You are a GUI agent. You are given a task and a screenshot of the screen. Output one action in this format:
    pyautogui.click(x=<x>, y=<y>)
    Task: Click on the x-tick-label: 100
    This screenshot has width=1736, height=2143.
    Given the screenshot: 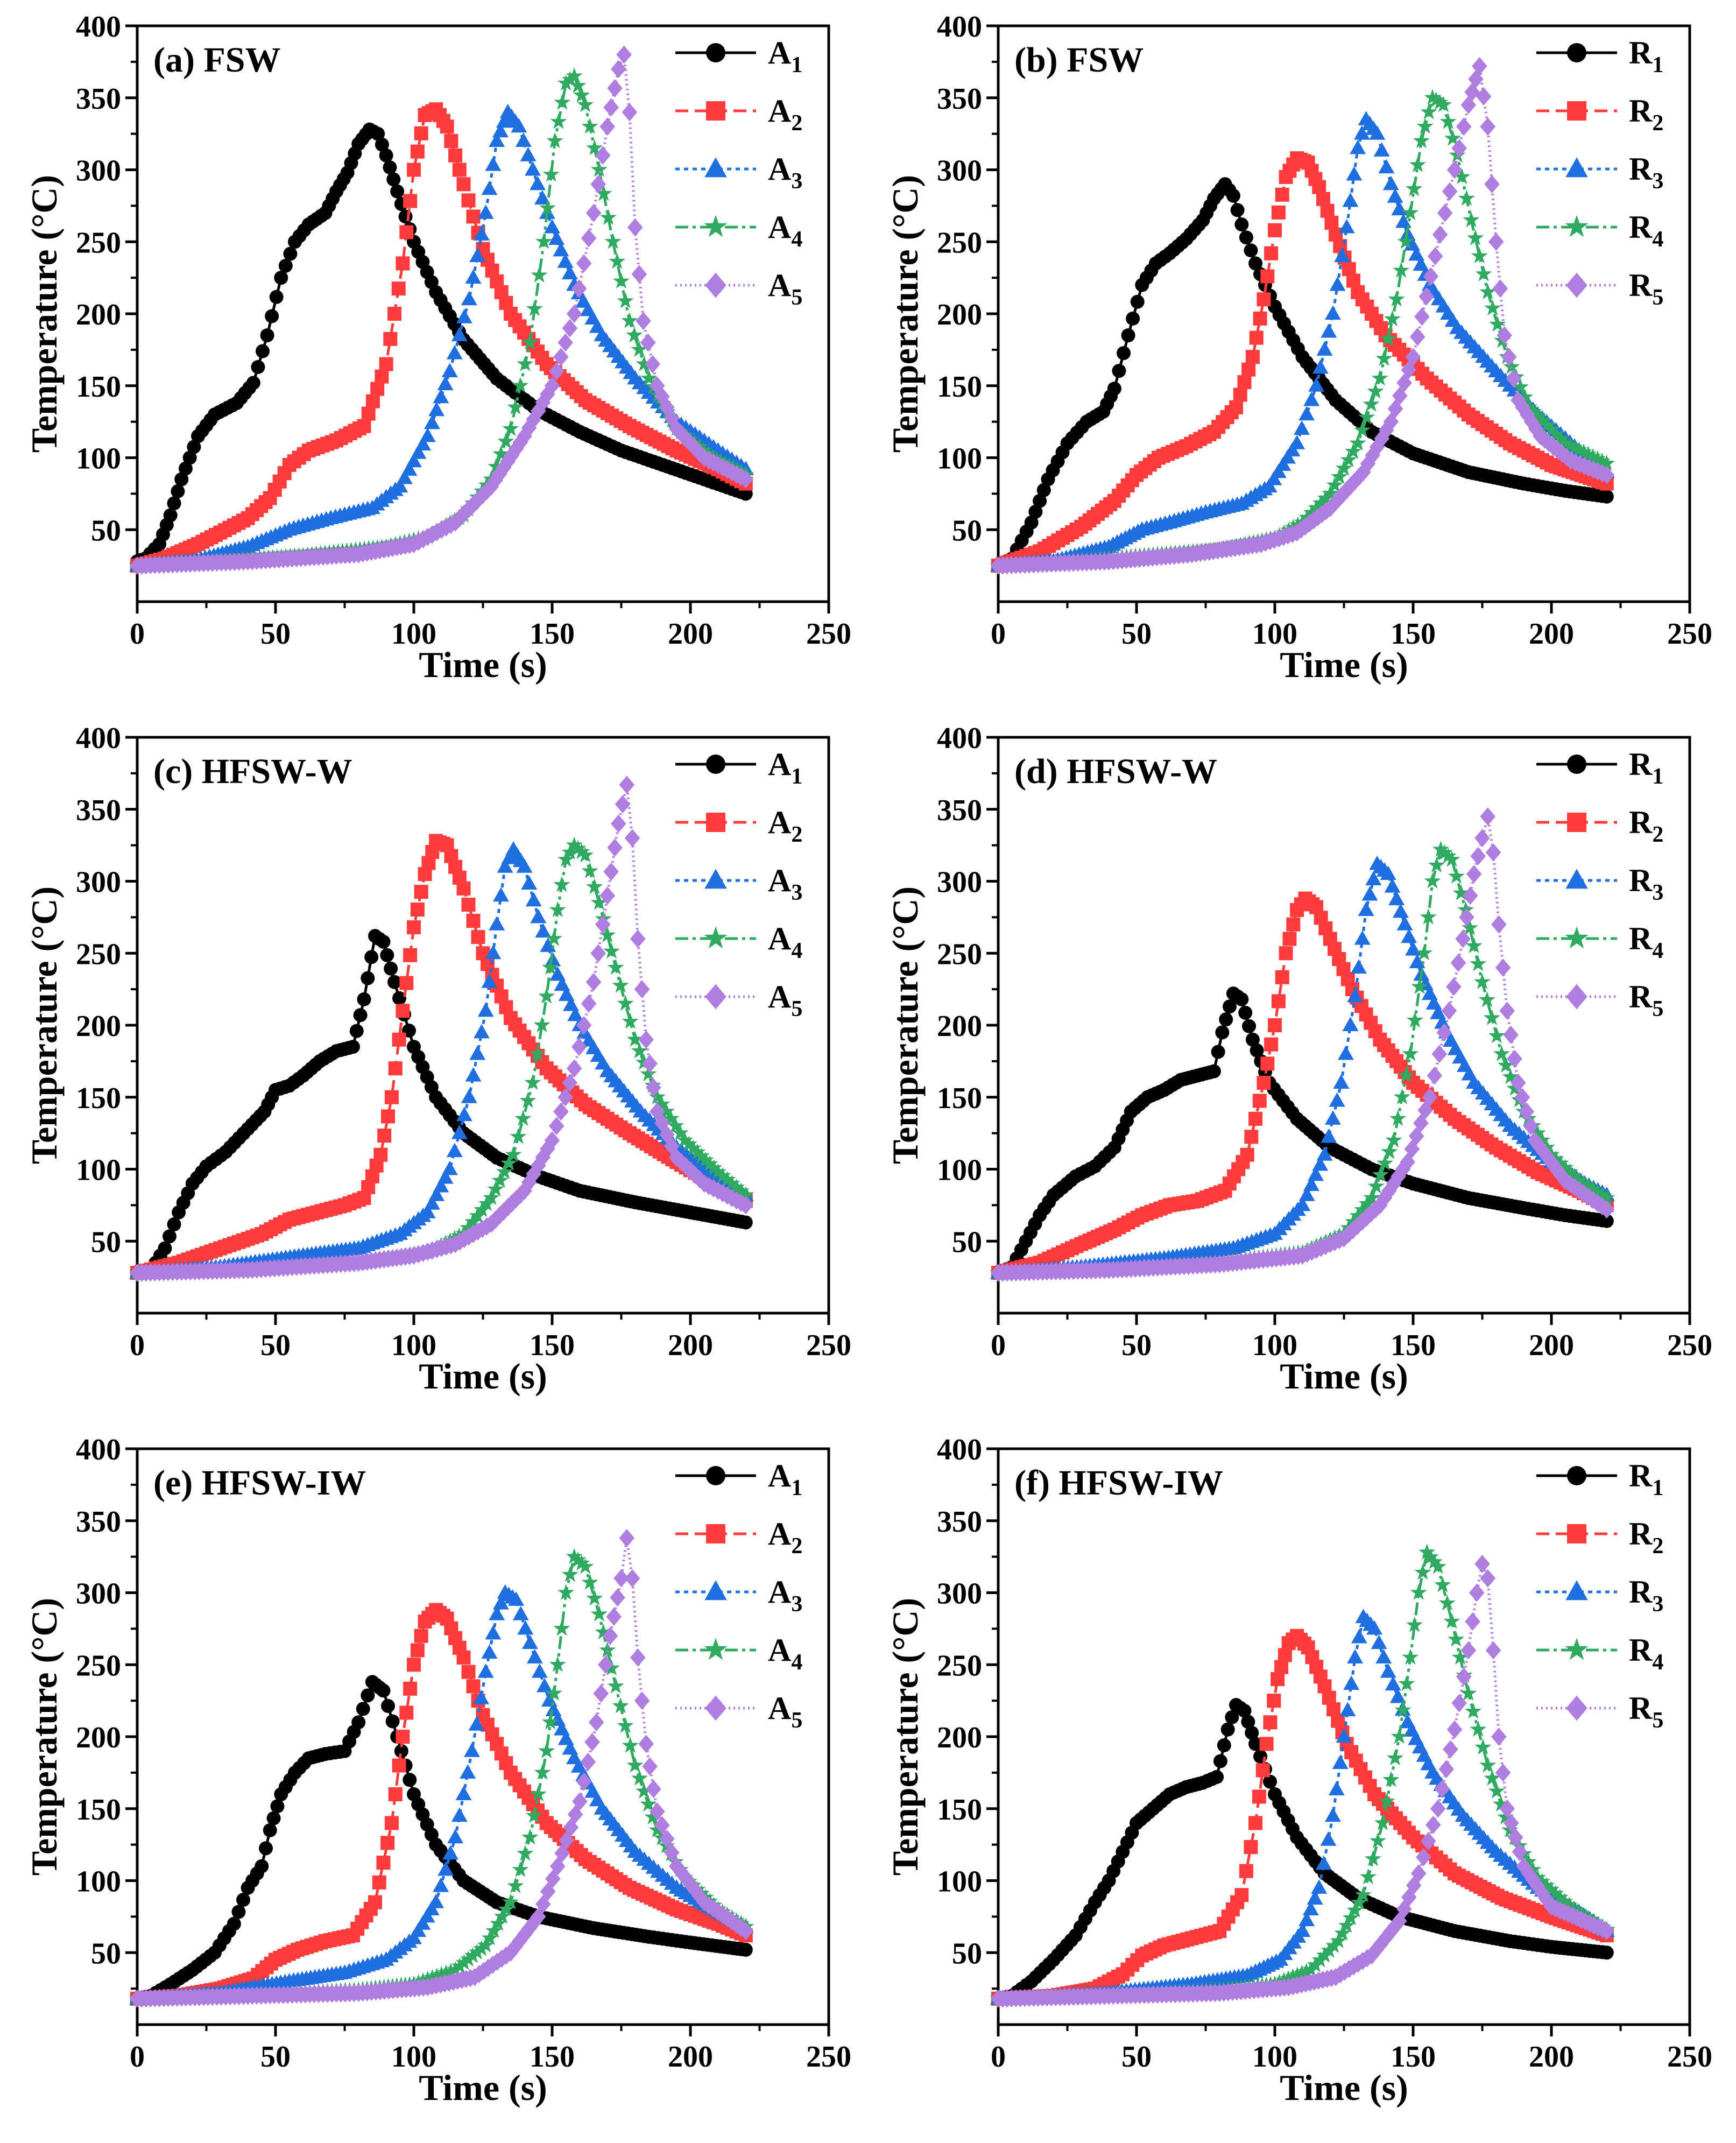 What is the action you would take?
    pyautogui.click(x=413, y=634)
    